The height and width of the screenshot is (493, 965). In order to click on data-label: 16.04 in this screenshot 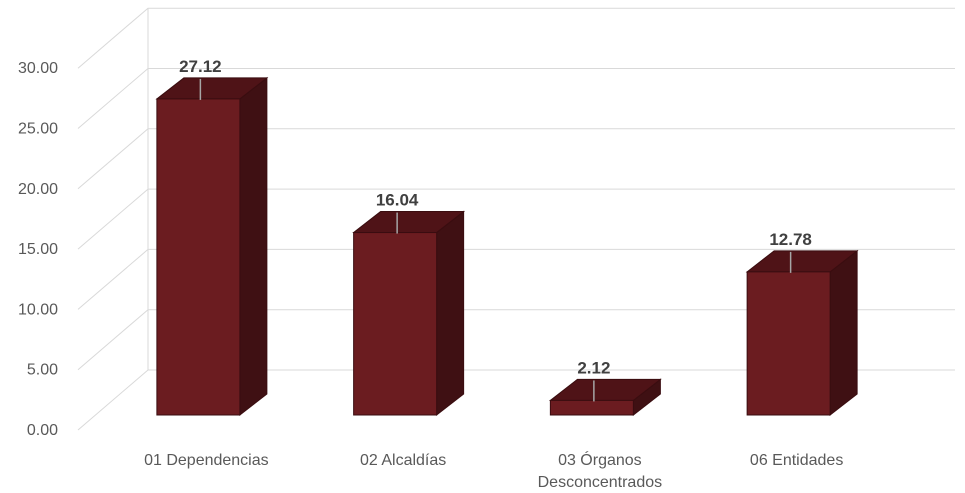, I will do `click(397, 200)`.